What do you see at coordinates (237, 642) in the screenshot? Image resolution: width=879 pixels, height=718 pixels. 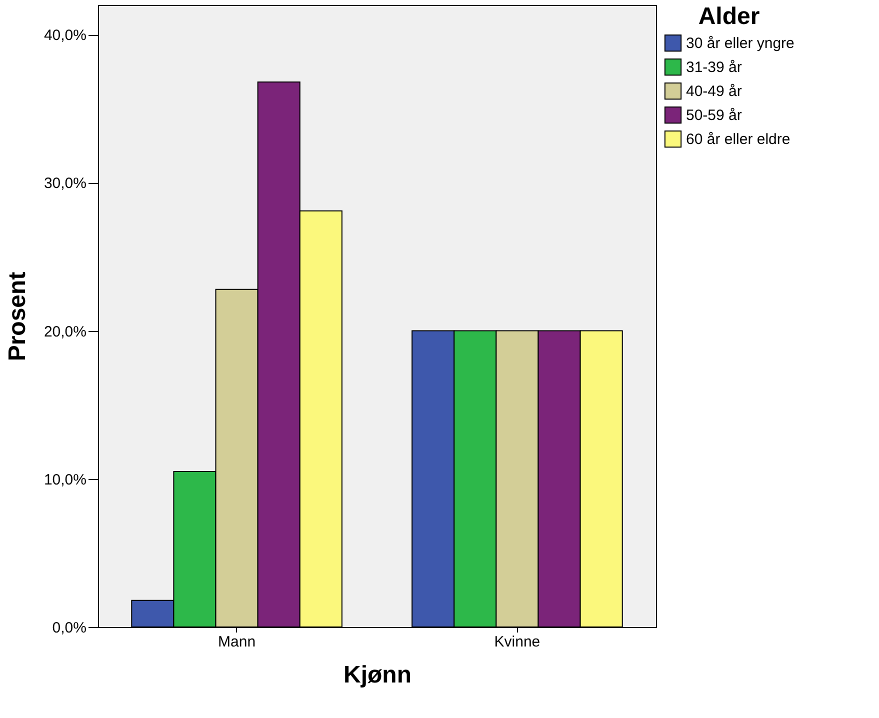 I see `x-tick-label: Mann` at bounding box center [237, 642].